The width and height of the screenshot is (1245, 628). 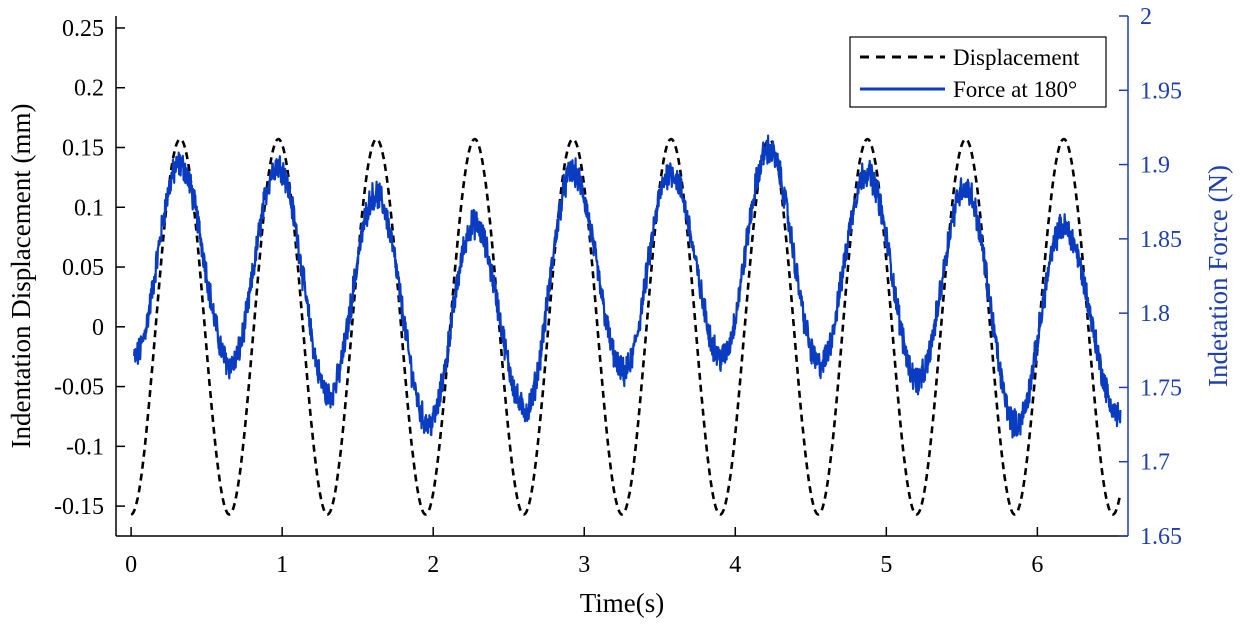 I want to click on left-tick-label: -0.05, so click(x=79, y=388).